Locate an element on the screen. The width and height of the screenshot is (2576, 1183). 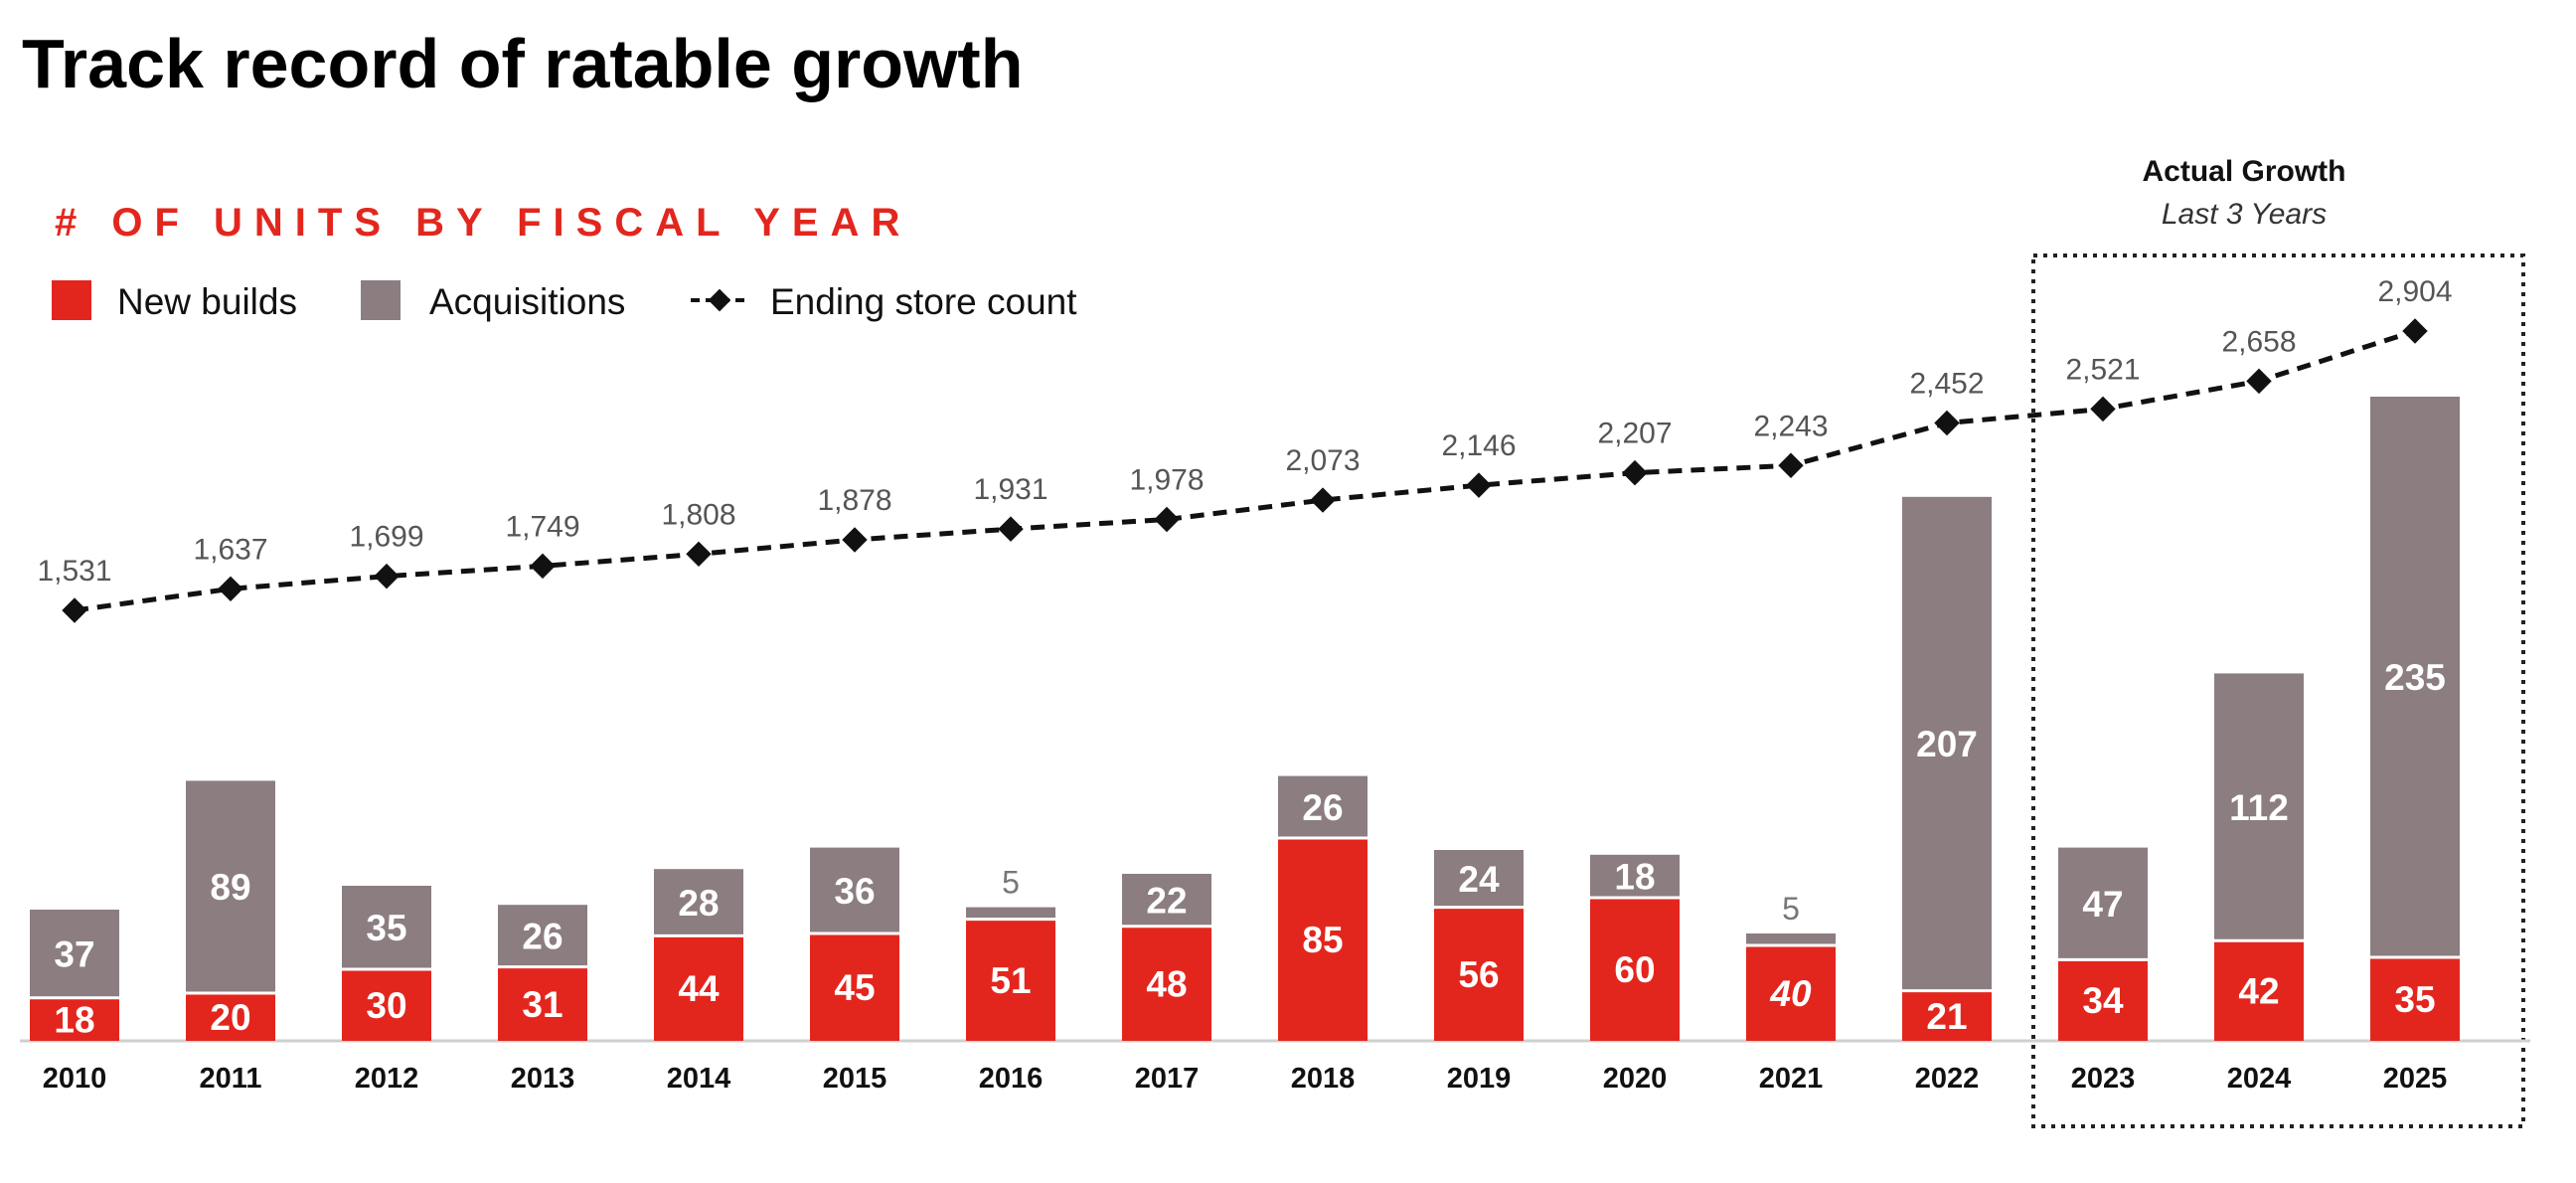
bar-new-builds-2012 is located at coordinates (386, 1005).